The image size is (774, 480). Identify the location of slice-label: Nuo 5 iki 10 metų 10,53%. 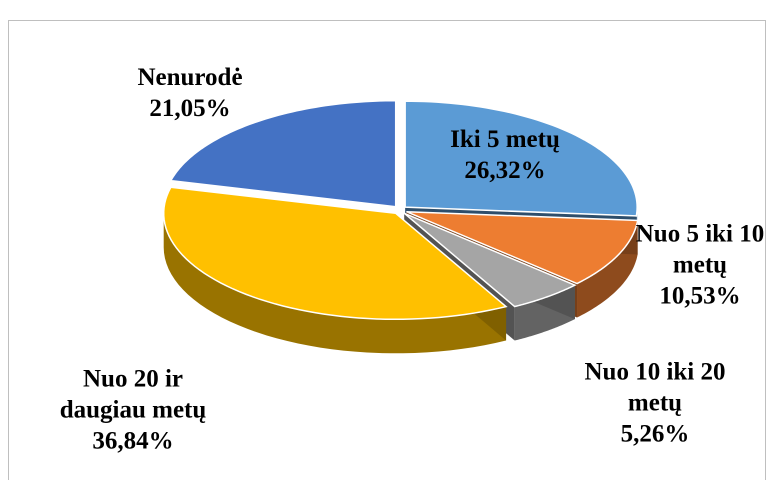
(700, 265).